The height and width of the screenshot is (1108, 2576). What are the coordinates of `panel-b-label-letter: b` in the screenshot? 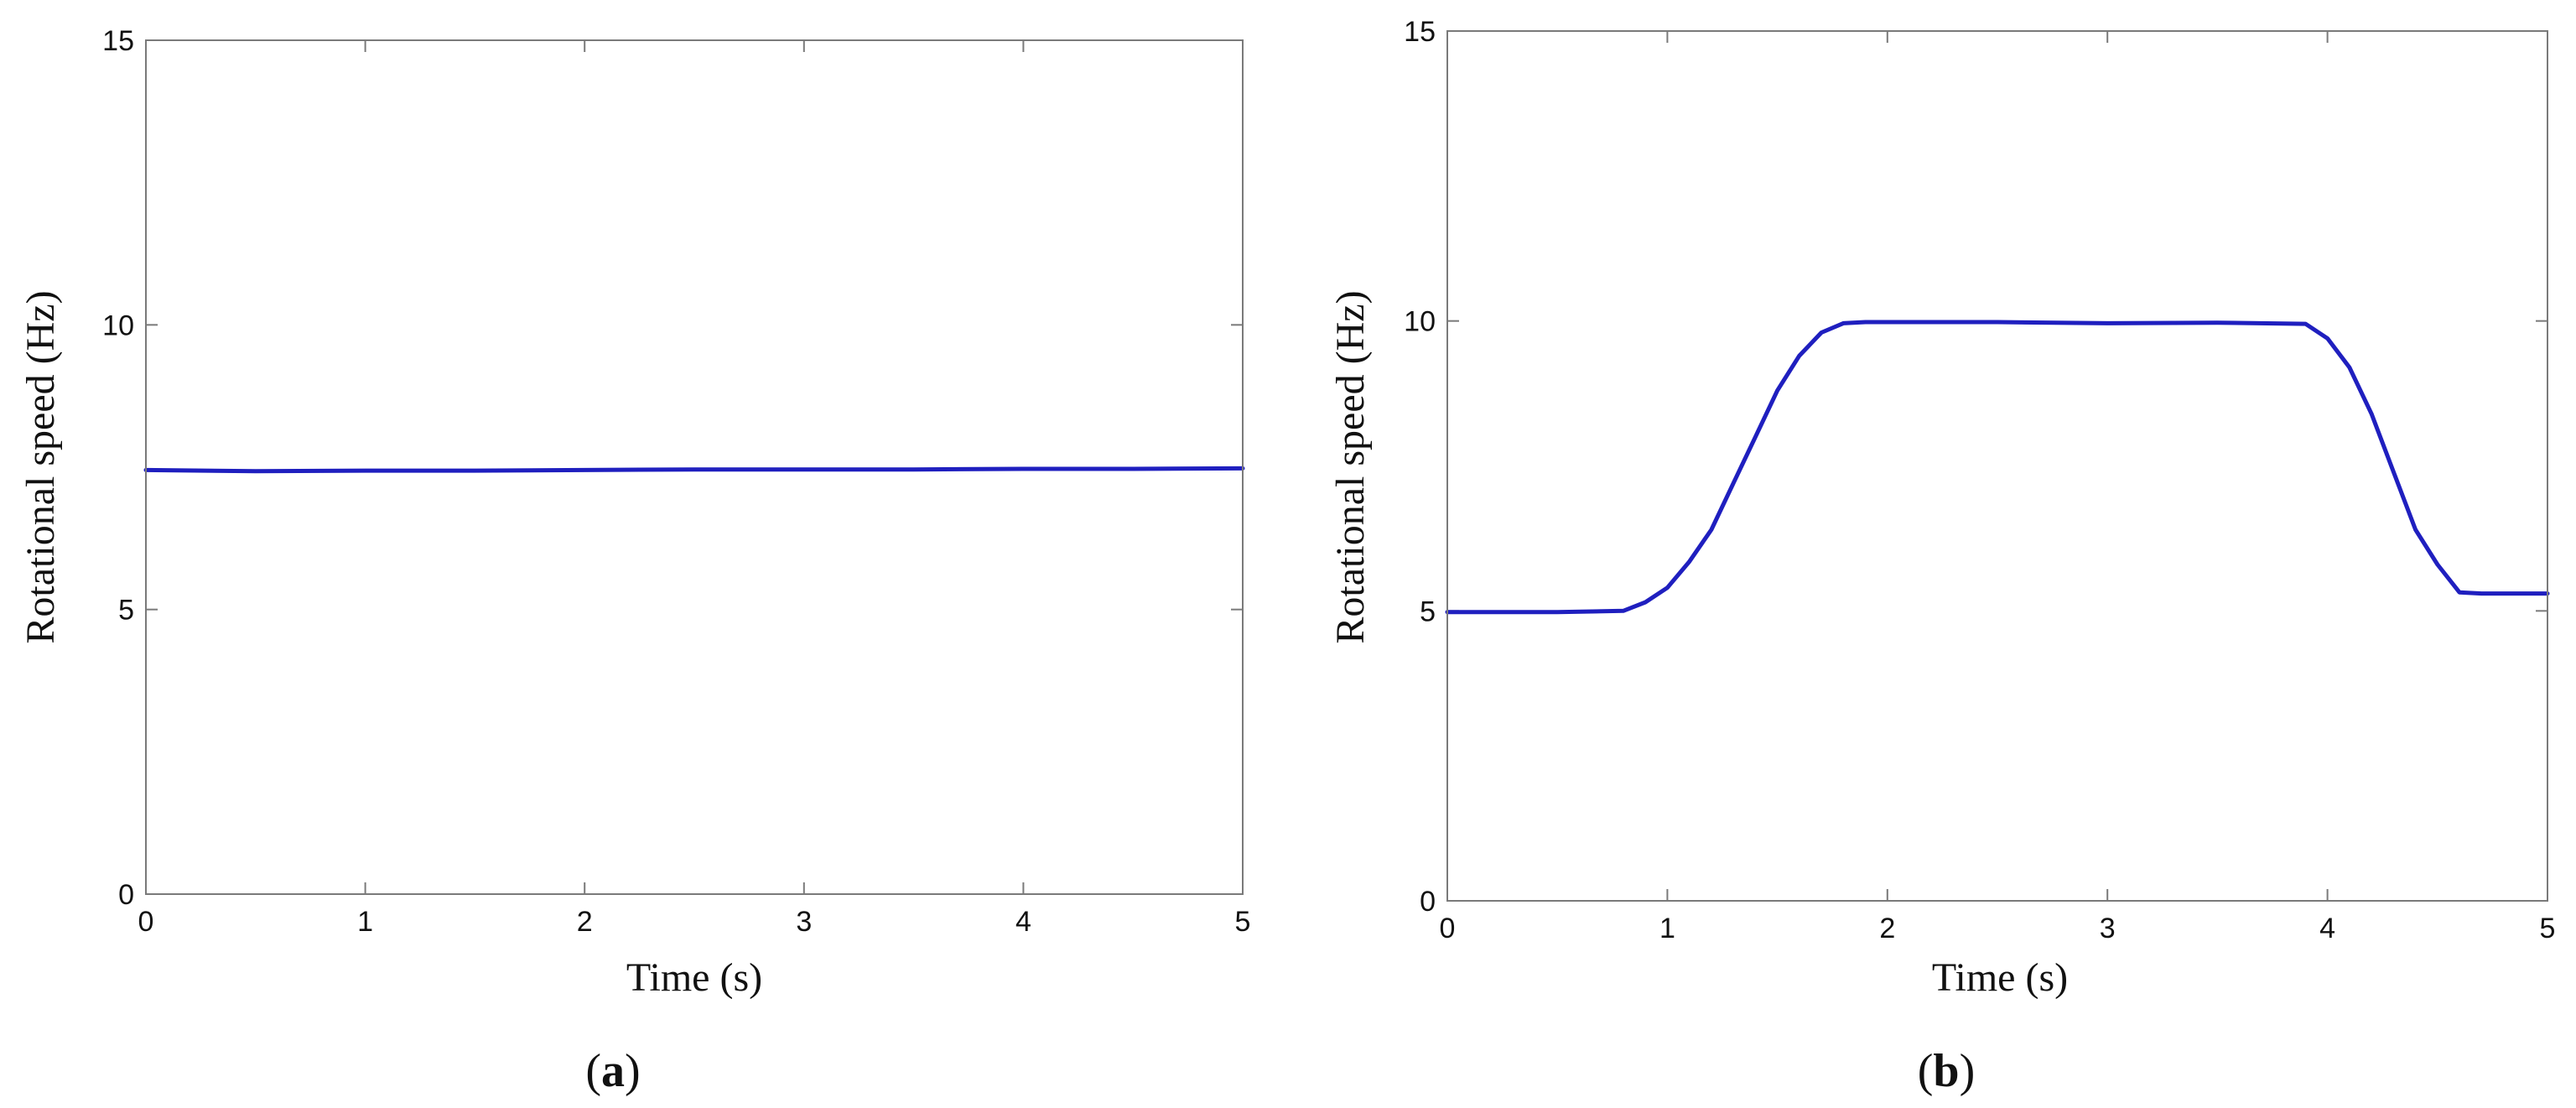 It's located at (1946, 1071).